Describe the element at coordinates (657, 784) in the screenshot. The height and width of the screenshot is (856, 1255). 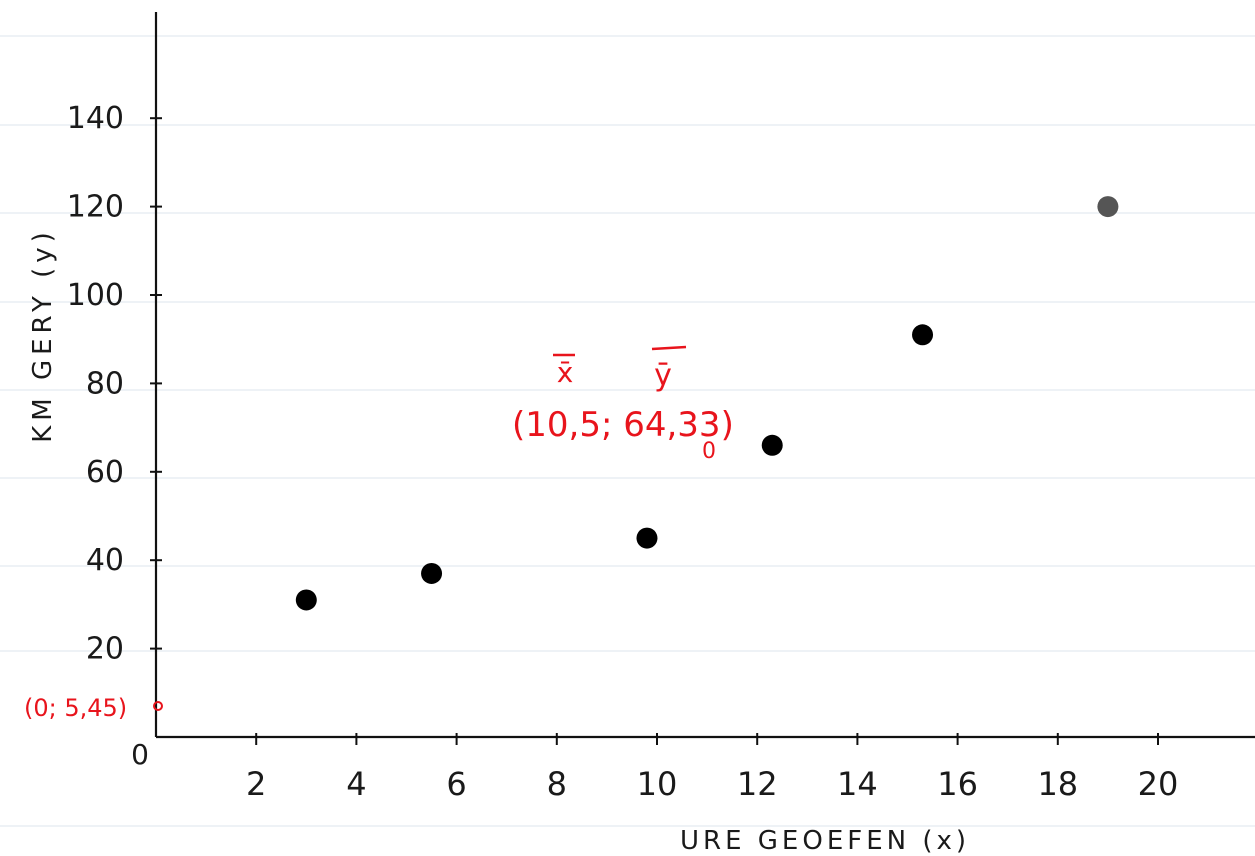
I see `x-tick-label: 10` at that location.